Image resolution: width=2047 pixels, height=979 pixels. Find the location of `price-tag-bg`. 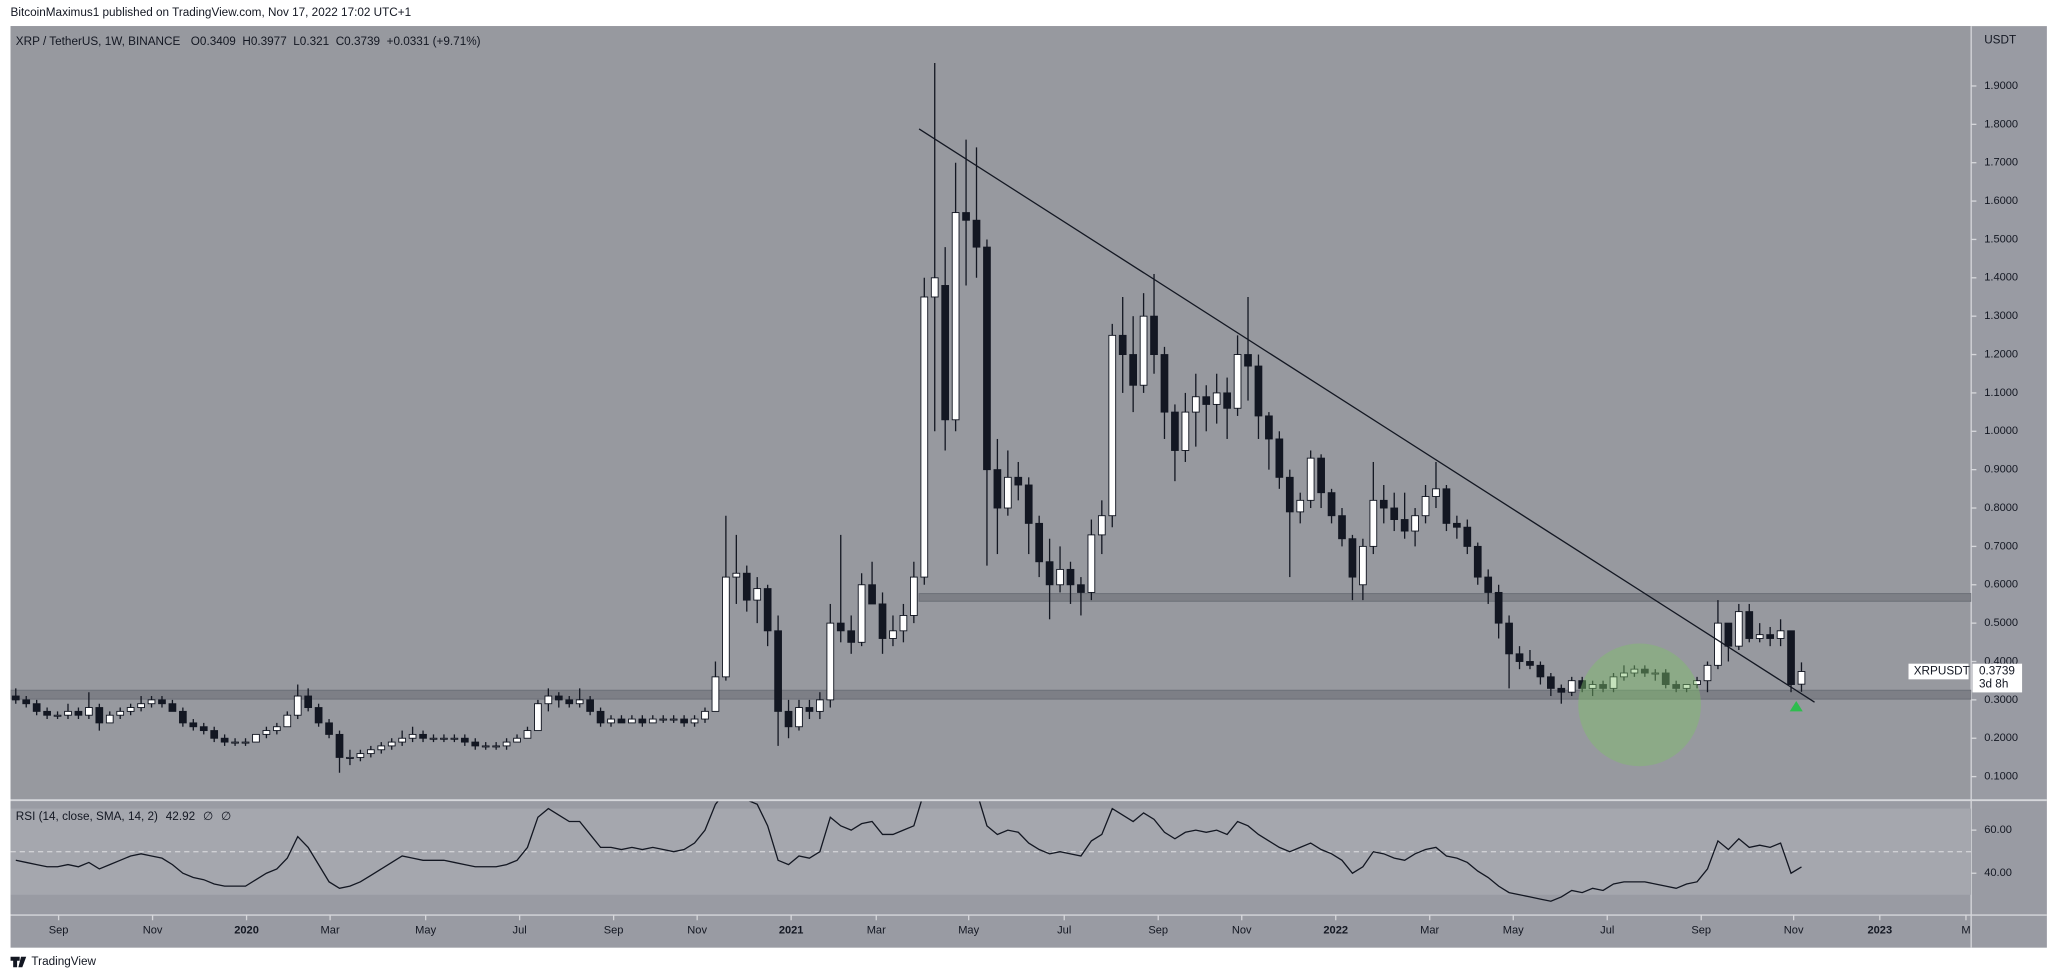

price-tag-bg is located at coordinates (1997, 678).